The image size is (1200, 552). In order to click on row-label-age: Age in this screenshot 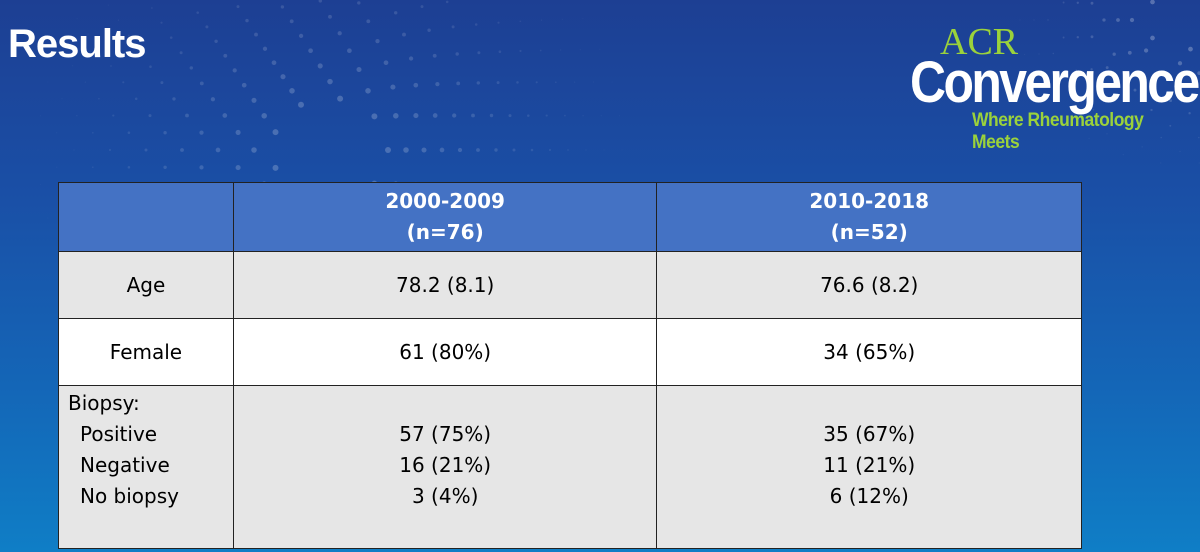, I will do `click(146, 285)`.